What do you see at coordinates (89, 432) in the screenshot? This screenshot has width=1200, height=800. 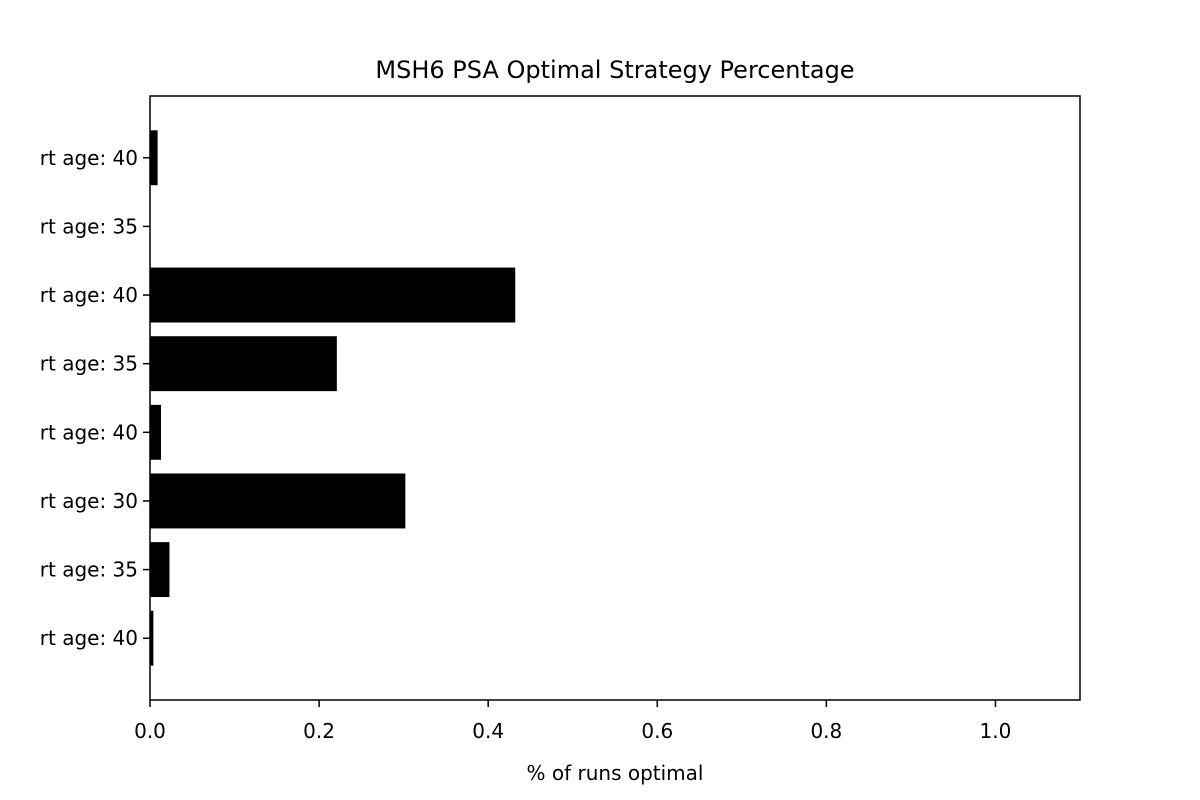 I see `y-tick-label-3: rt age: 40` at bounding box center [89, 432].